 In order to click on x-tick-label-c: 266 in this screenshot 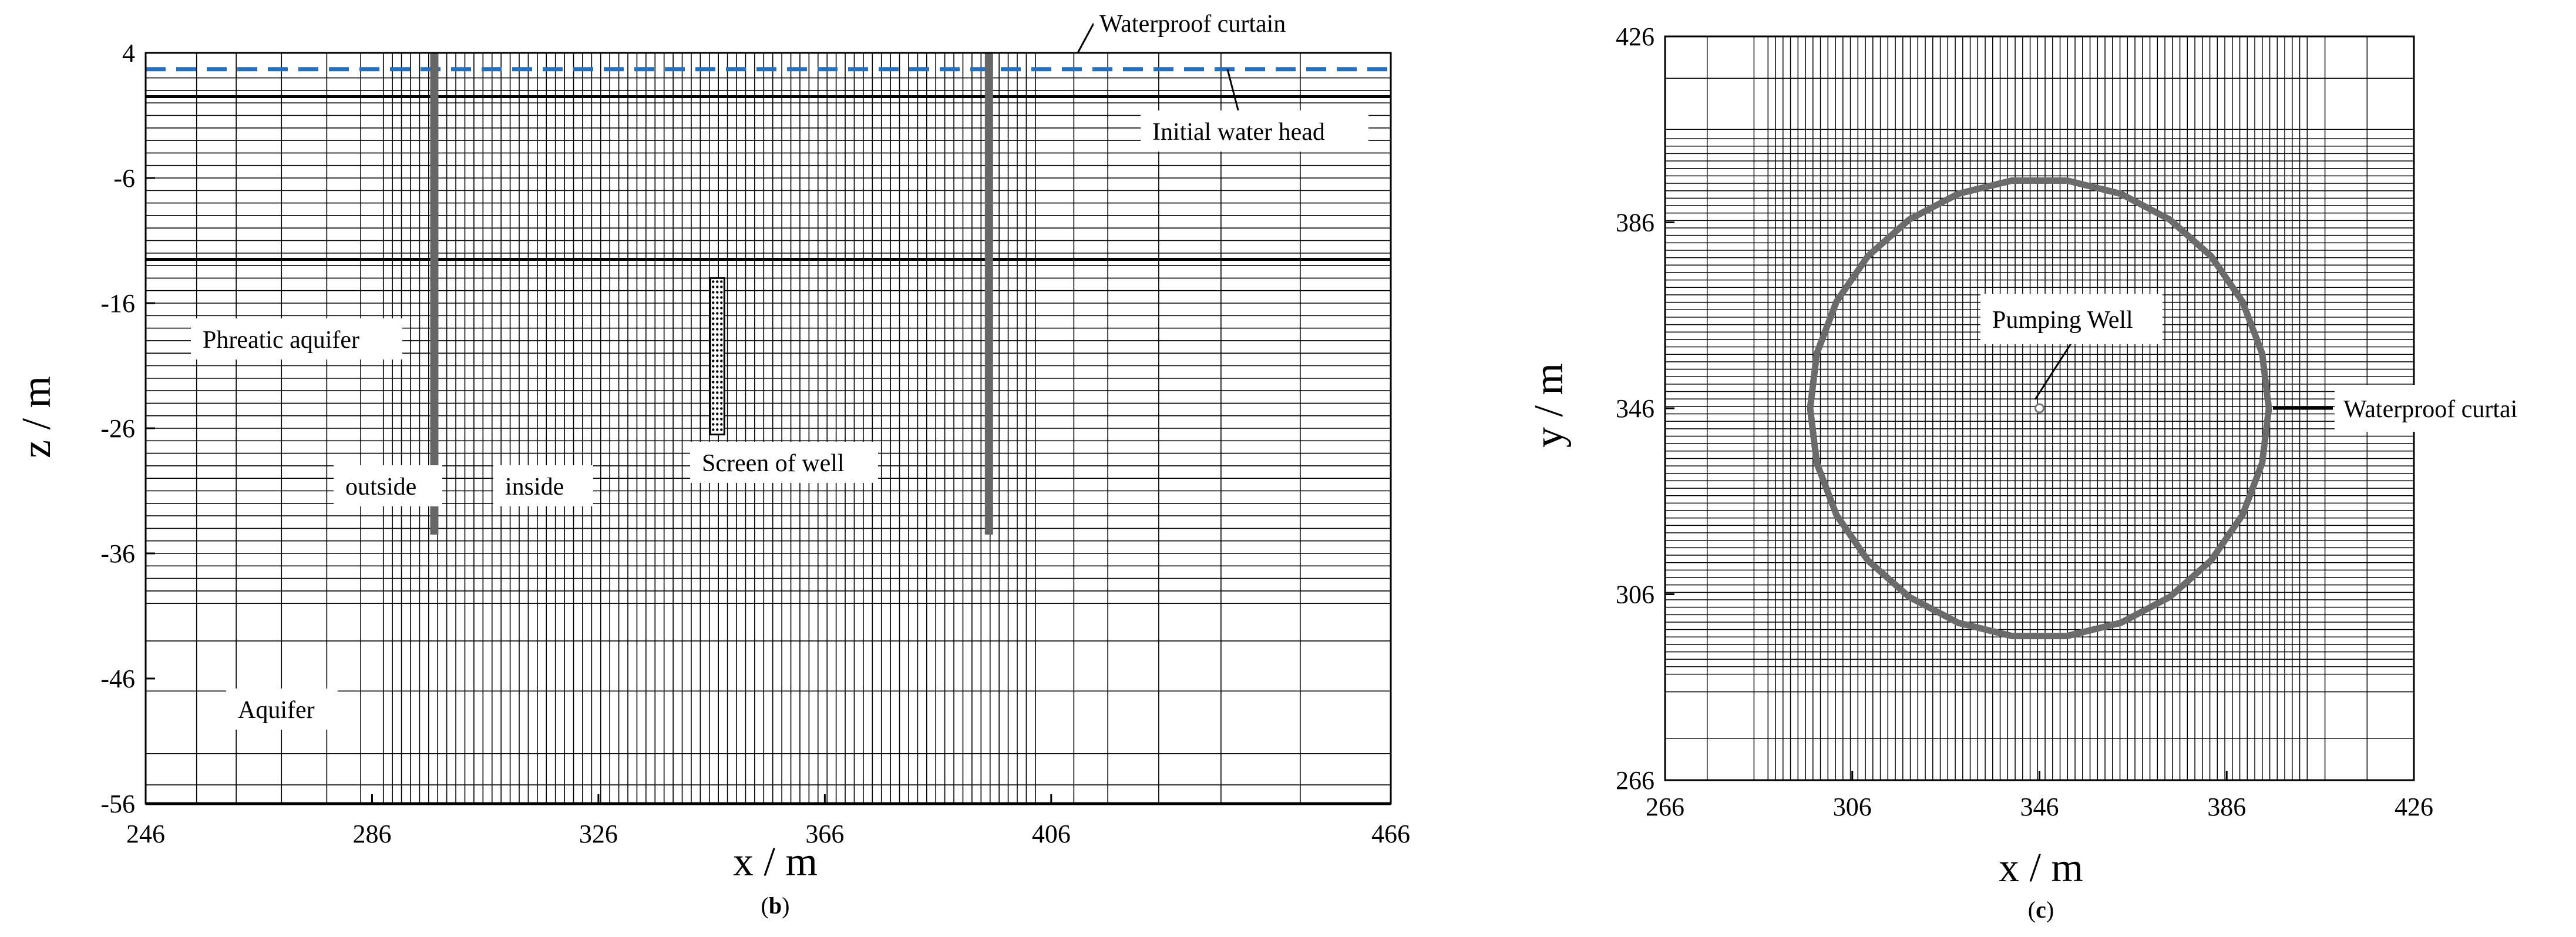, I will do `click(1665, 806)`.